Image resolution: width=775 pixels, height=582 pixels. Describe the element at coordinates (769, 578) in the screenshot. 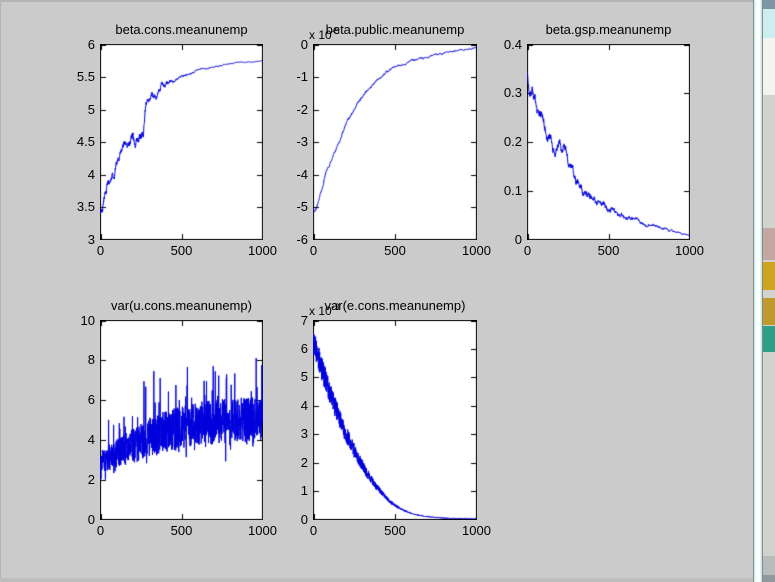

I see `desktop-edge-slate-bottom` at that location.